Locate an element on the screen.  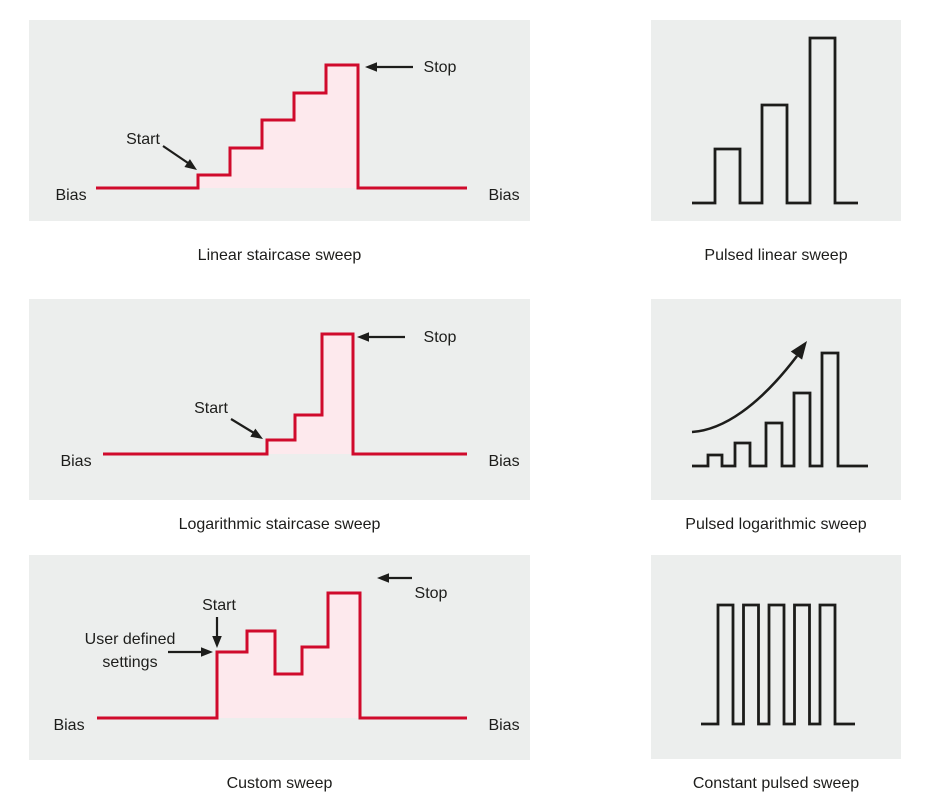
caption-pulsed-logarithmic: Pulsed logarithmic sweep is located at coordinates (776, 524).